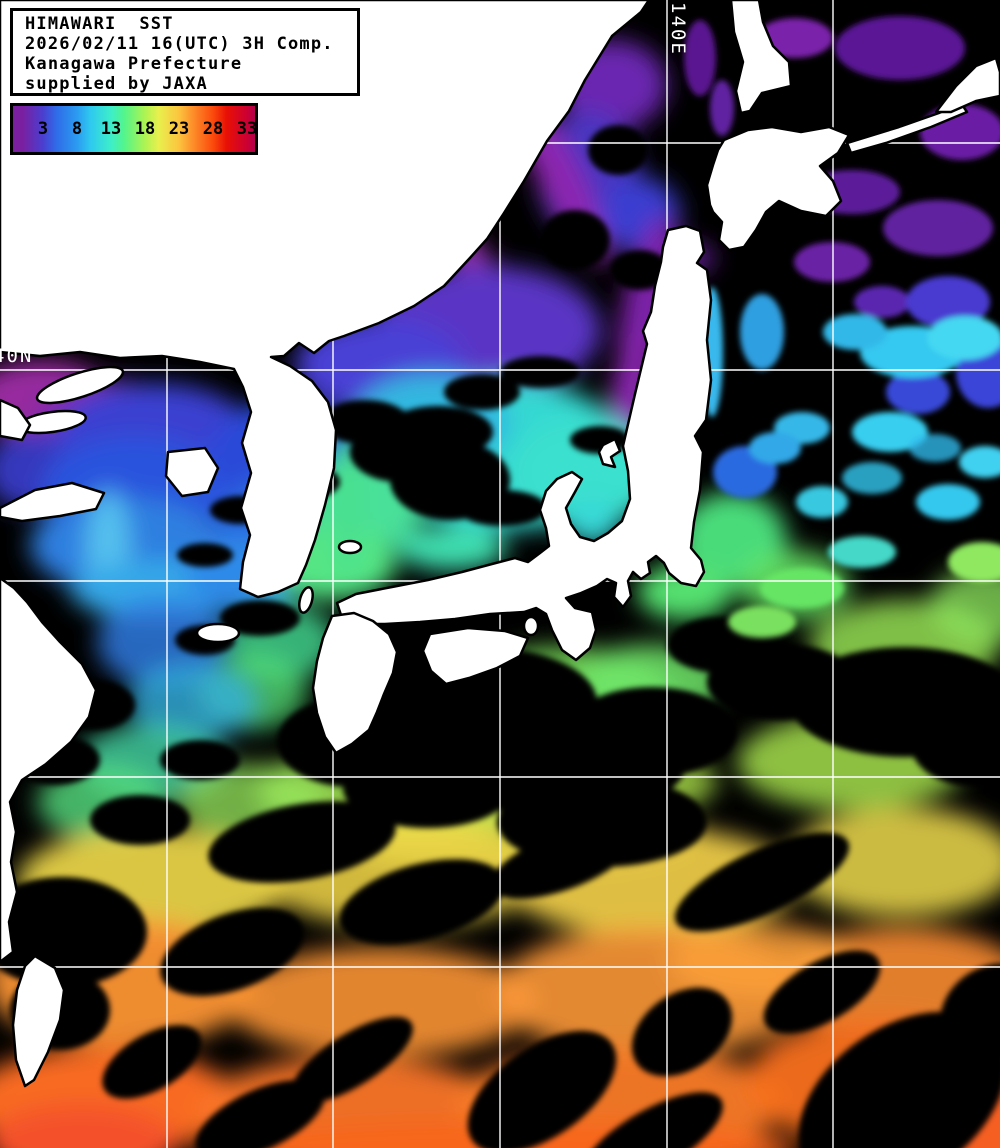 The width and height of the screenshot is (1000, 1148). What do you see at coordinates (80, 385) in the screenshot?
I see `land-liaodong` at bounding box center [80, 385].